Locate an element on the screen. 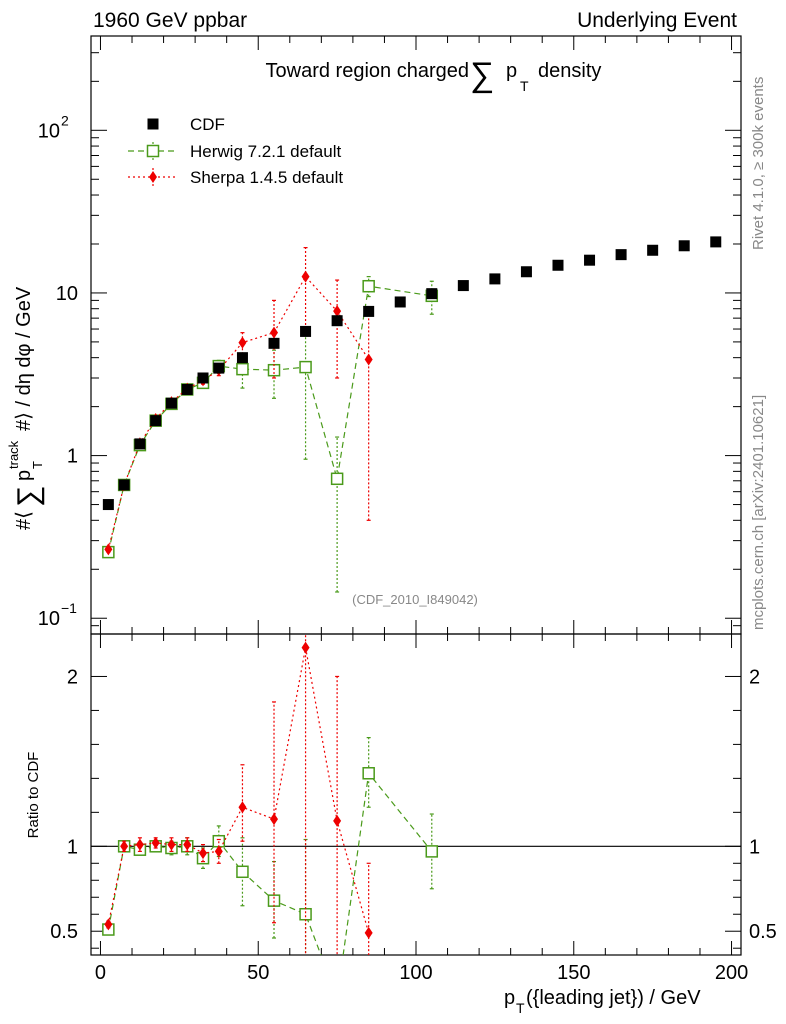 The height and width of the screenshot is (1024, 786). chart-title-text: Toward region charged is located at coordinates (367, 71).